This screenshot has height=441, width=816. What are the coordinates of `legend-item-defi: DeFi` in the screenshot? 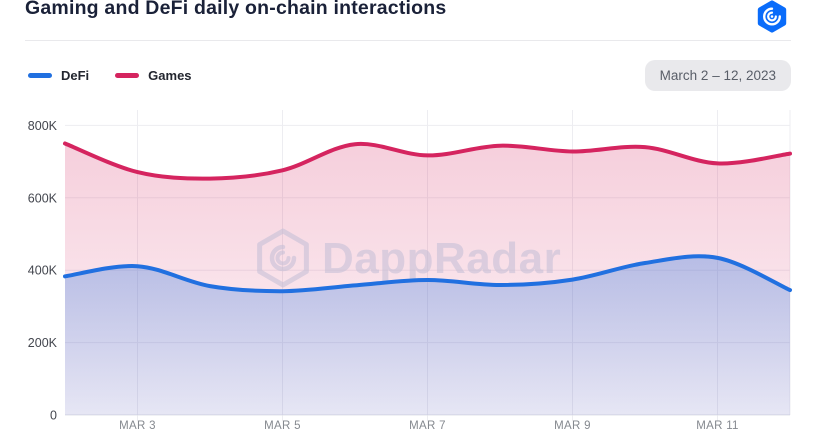 It's located at (58, 75).